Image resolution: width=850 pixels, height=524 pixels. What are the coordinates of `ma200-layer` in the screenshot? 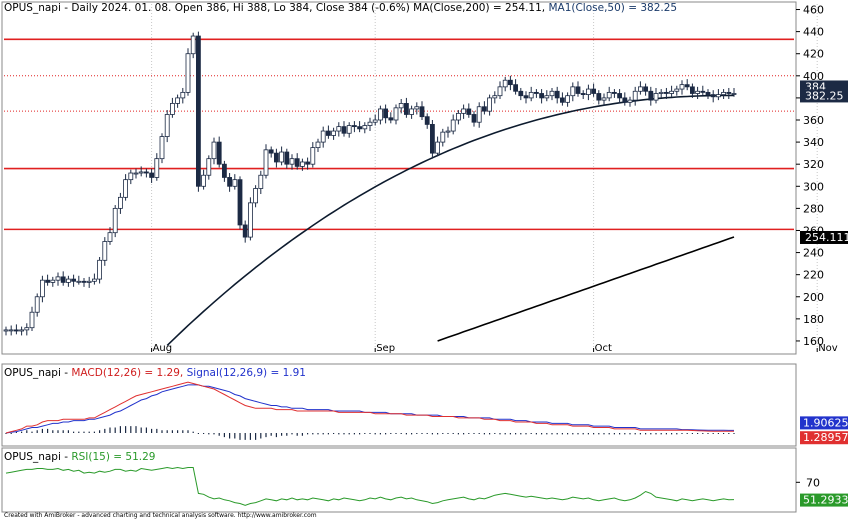 It's located at (586, 289).